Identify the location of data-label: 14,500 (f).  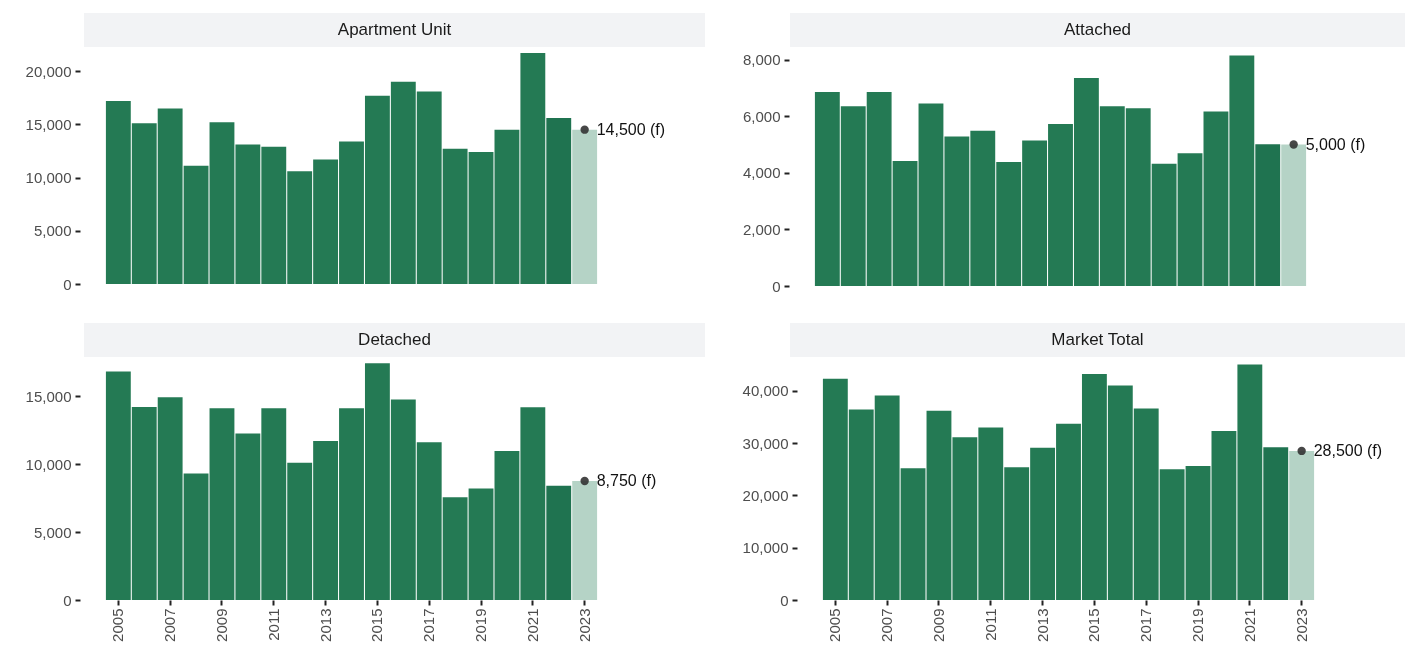
(631, 129).